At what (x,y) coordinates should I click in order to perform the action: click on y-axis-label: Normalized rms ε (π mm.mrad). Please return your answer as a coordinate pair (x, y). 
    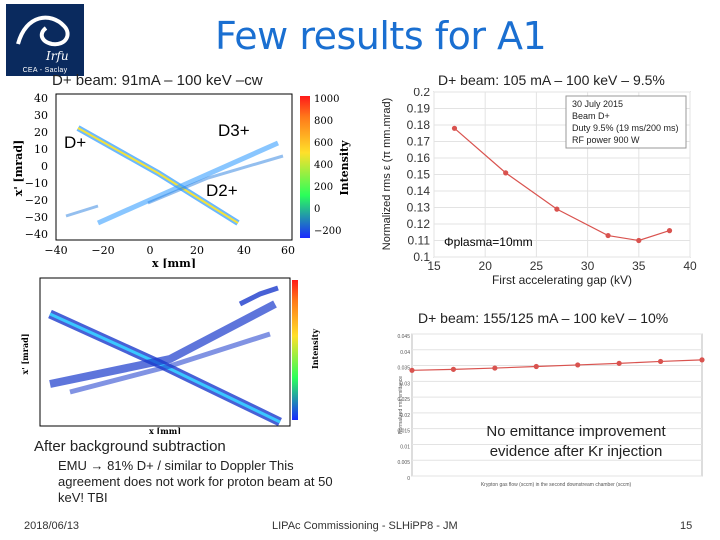
    Looking at the image, I should click on (387, 174).